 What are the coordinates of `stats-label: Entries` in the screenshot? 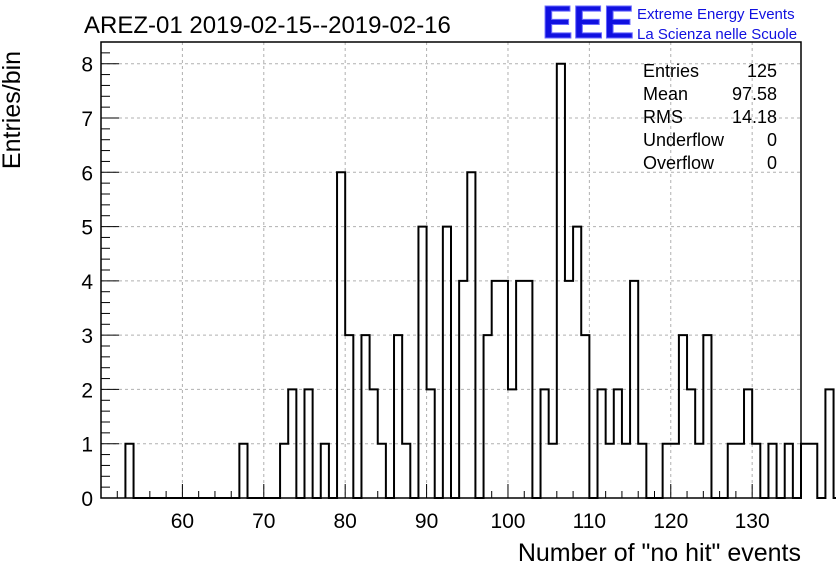 It's located at (671, 71).